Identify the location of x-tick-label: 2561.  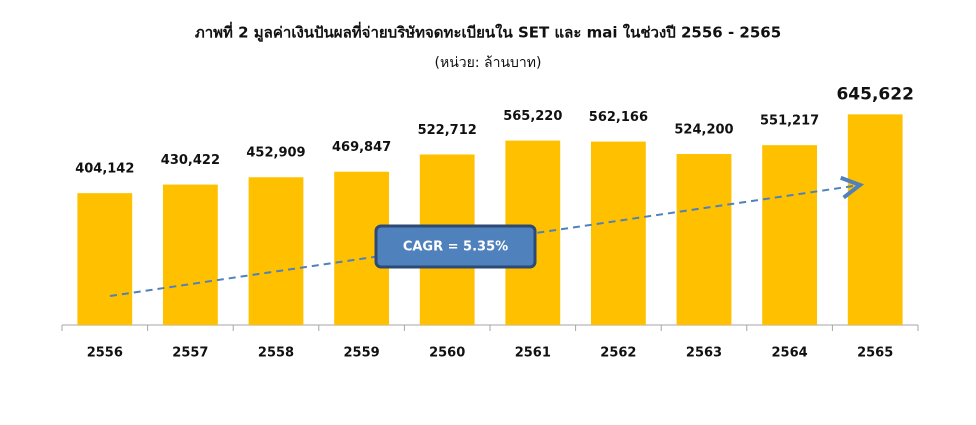
(533, 353).